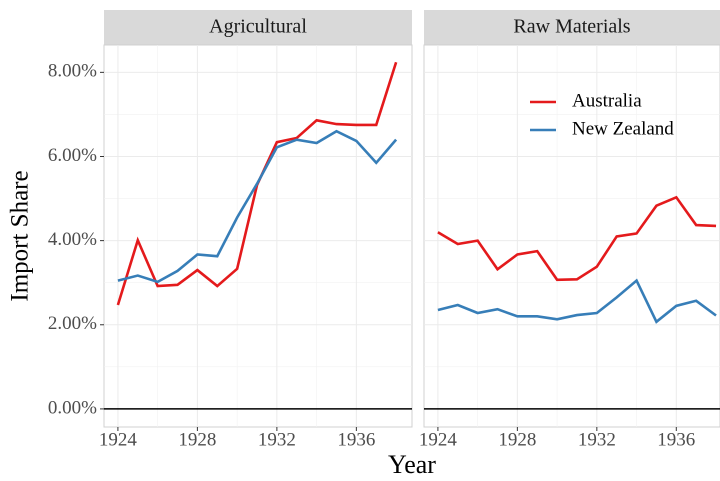 Image resolution: width=720 pixels, height=481 pixels. What do you see at coordinates (72, 71) in the screenshot?
I see `y-tick-label: 8.00%` at bounding box center [72, 71].